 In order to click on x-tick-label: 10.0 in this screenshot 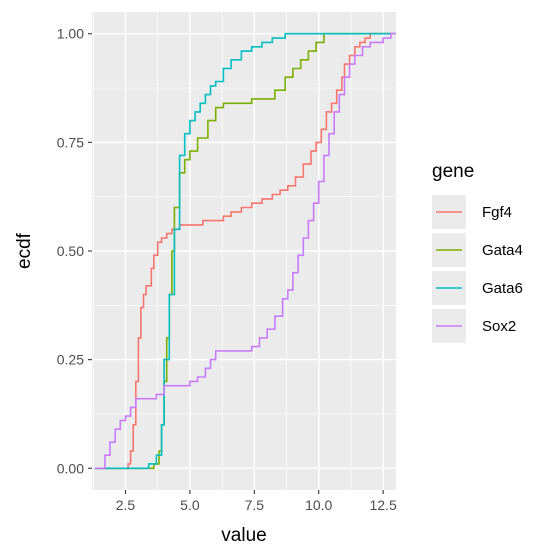, I will do `click(318, 505)`.